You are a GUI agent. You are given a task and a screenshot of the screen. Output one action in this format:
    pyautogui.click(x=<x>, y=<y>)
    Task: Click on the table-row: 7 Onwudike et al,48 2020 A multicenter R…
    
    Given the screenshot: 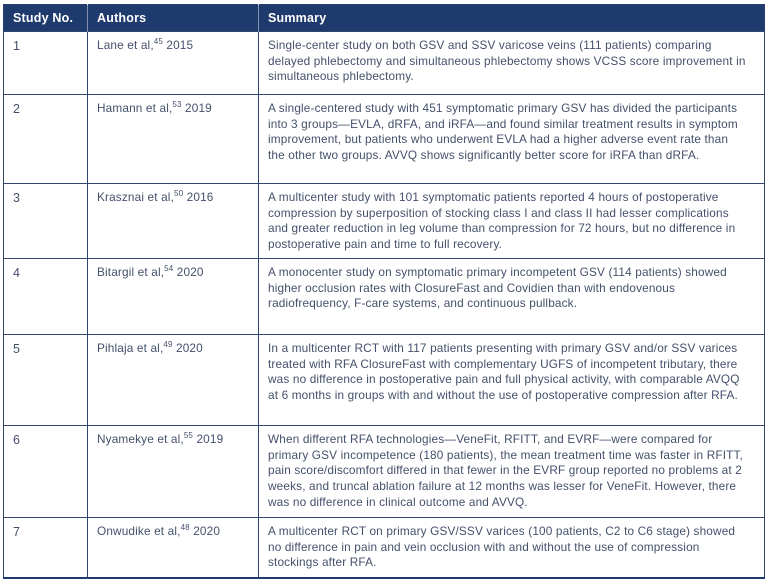 What is the action you would take?
    pyautogui.click(x=384, y=548)
    